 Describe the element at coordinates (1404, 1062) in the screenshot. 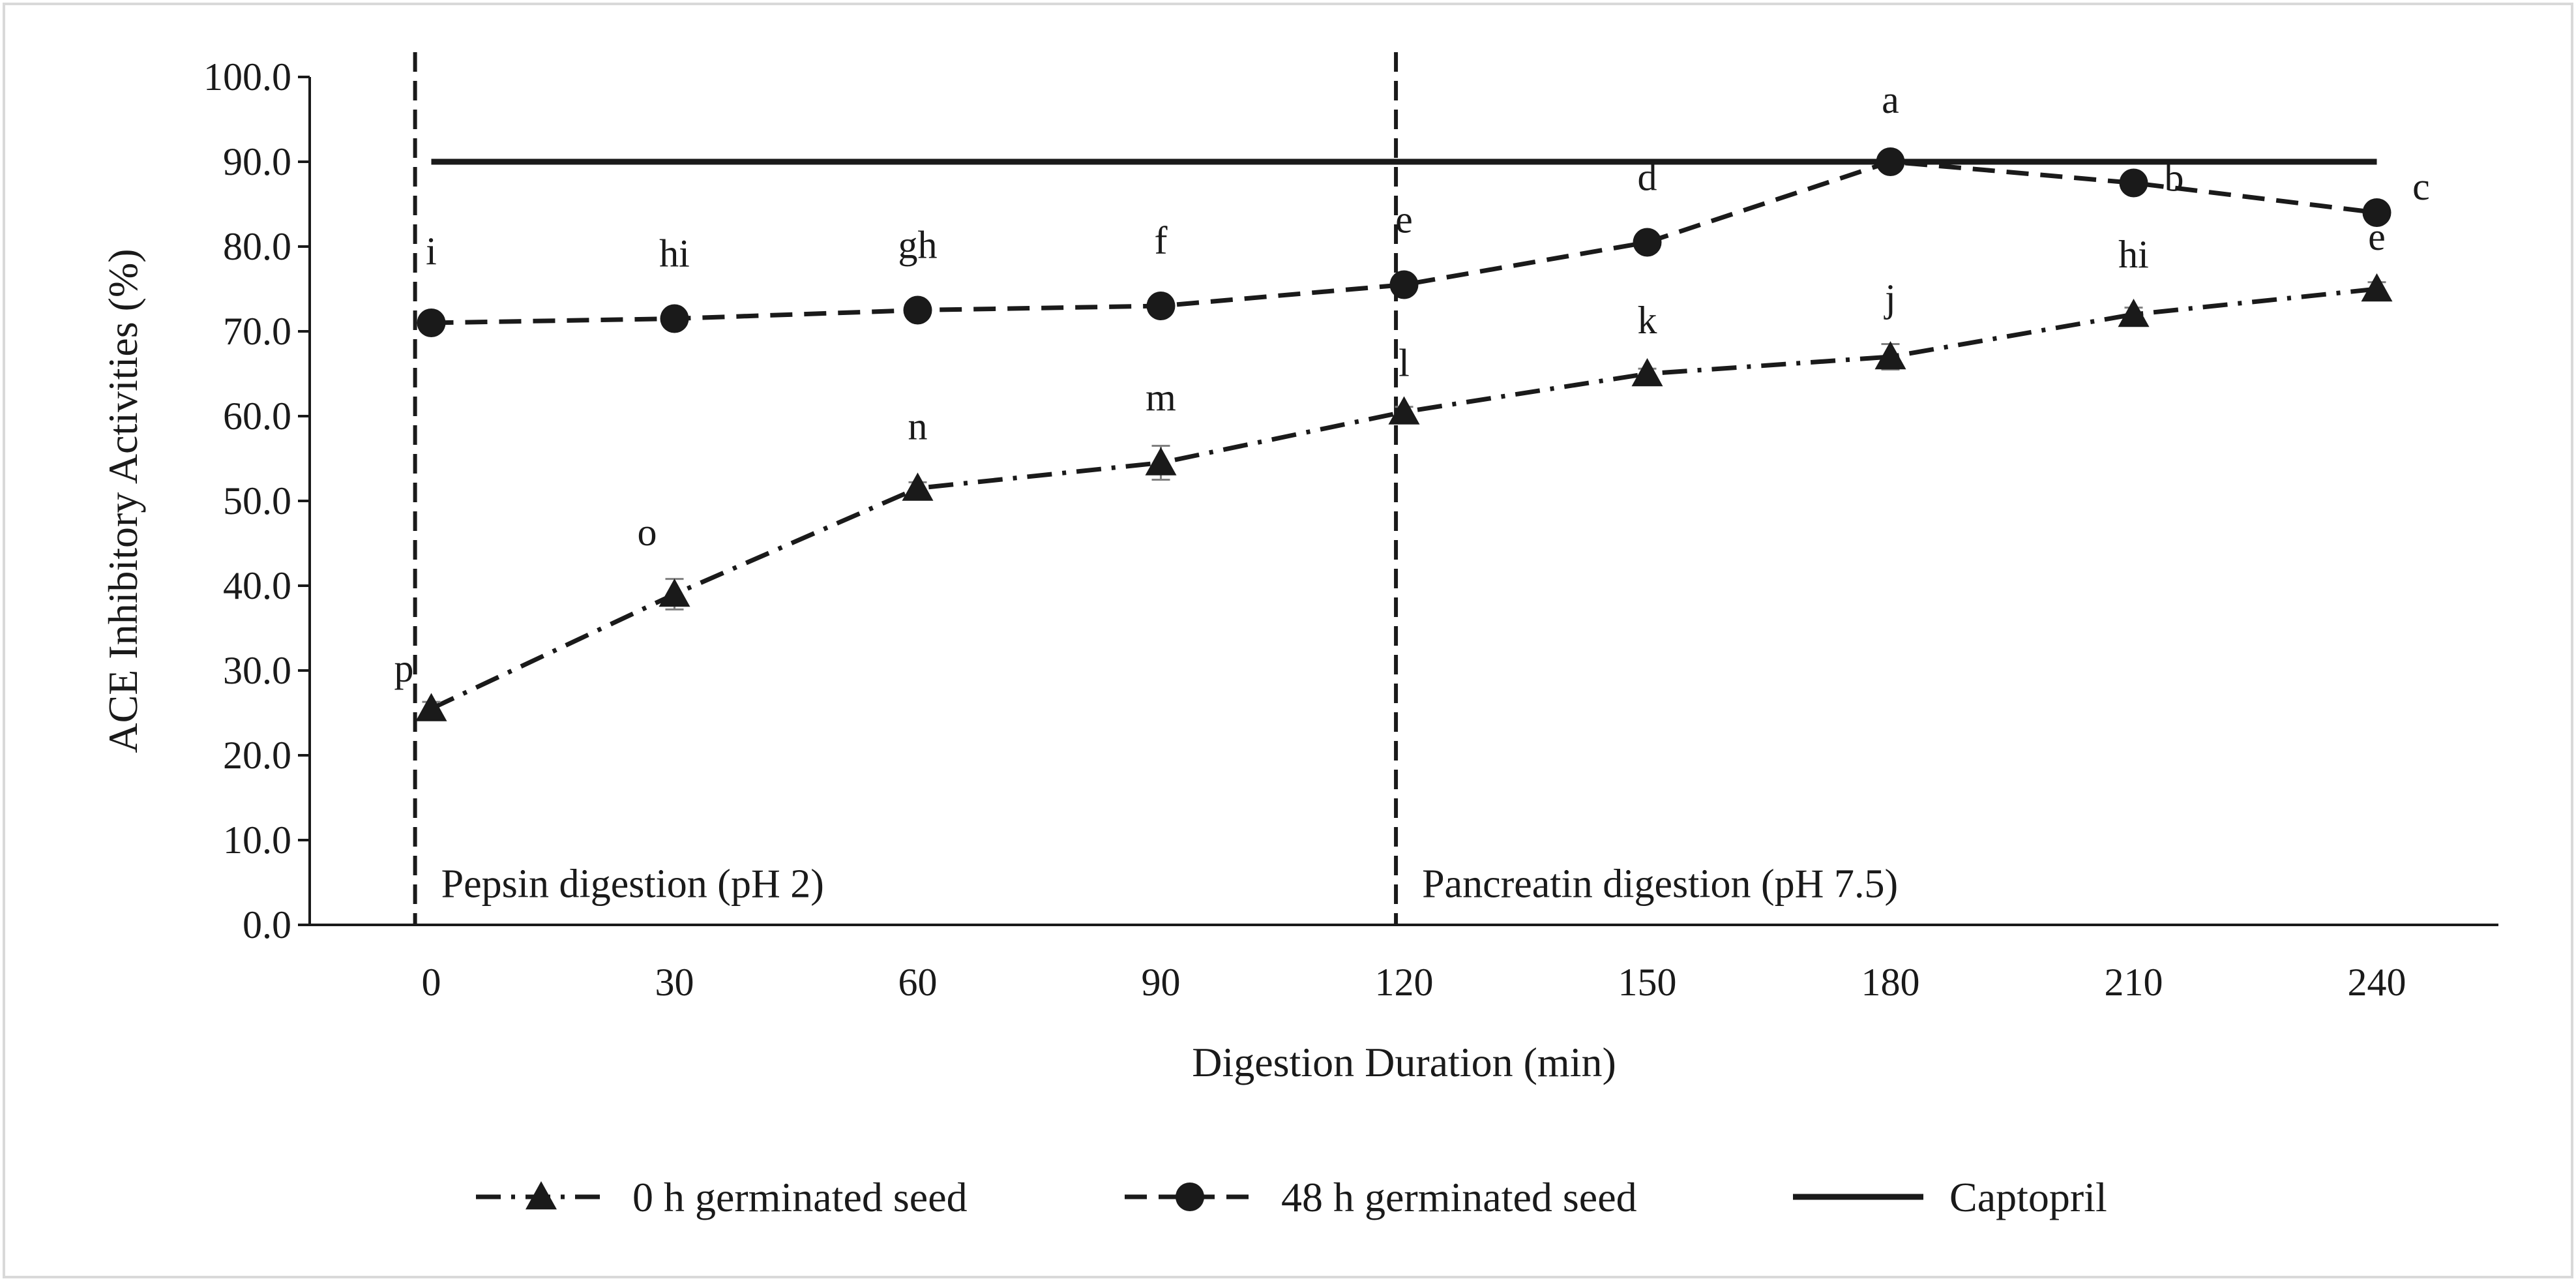

I see `x-axis-title: Digestion Duration (min)` at that location.